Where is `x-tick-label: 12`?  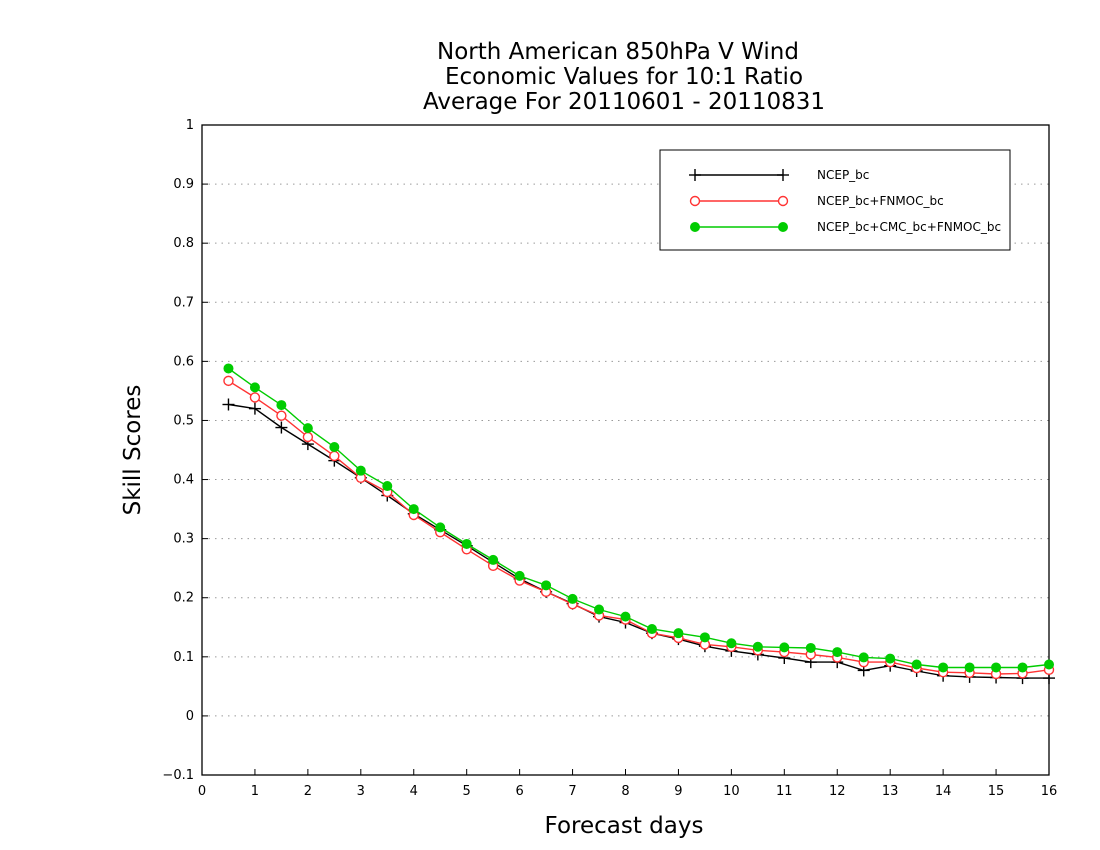
x-tick-label: 12 is located at coordinates (837, 791).